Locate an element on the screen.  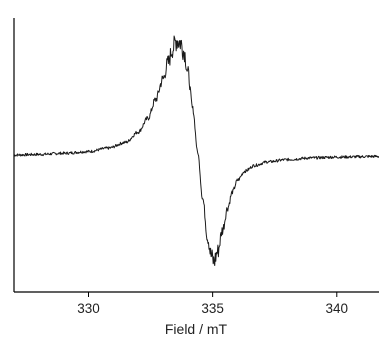
x-tick-label: 340 is located at coordinates (337, 308).